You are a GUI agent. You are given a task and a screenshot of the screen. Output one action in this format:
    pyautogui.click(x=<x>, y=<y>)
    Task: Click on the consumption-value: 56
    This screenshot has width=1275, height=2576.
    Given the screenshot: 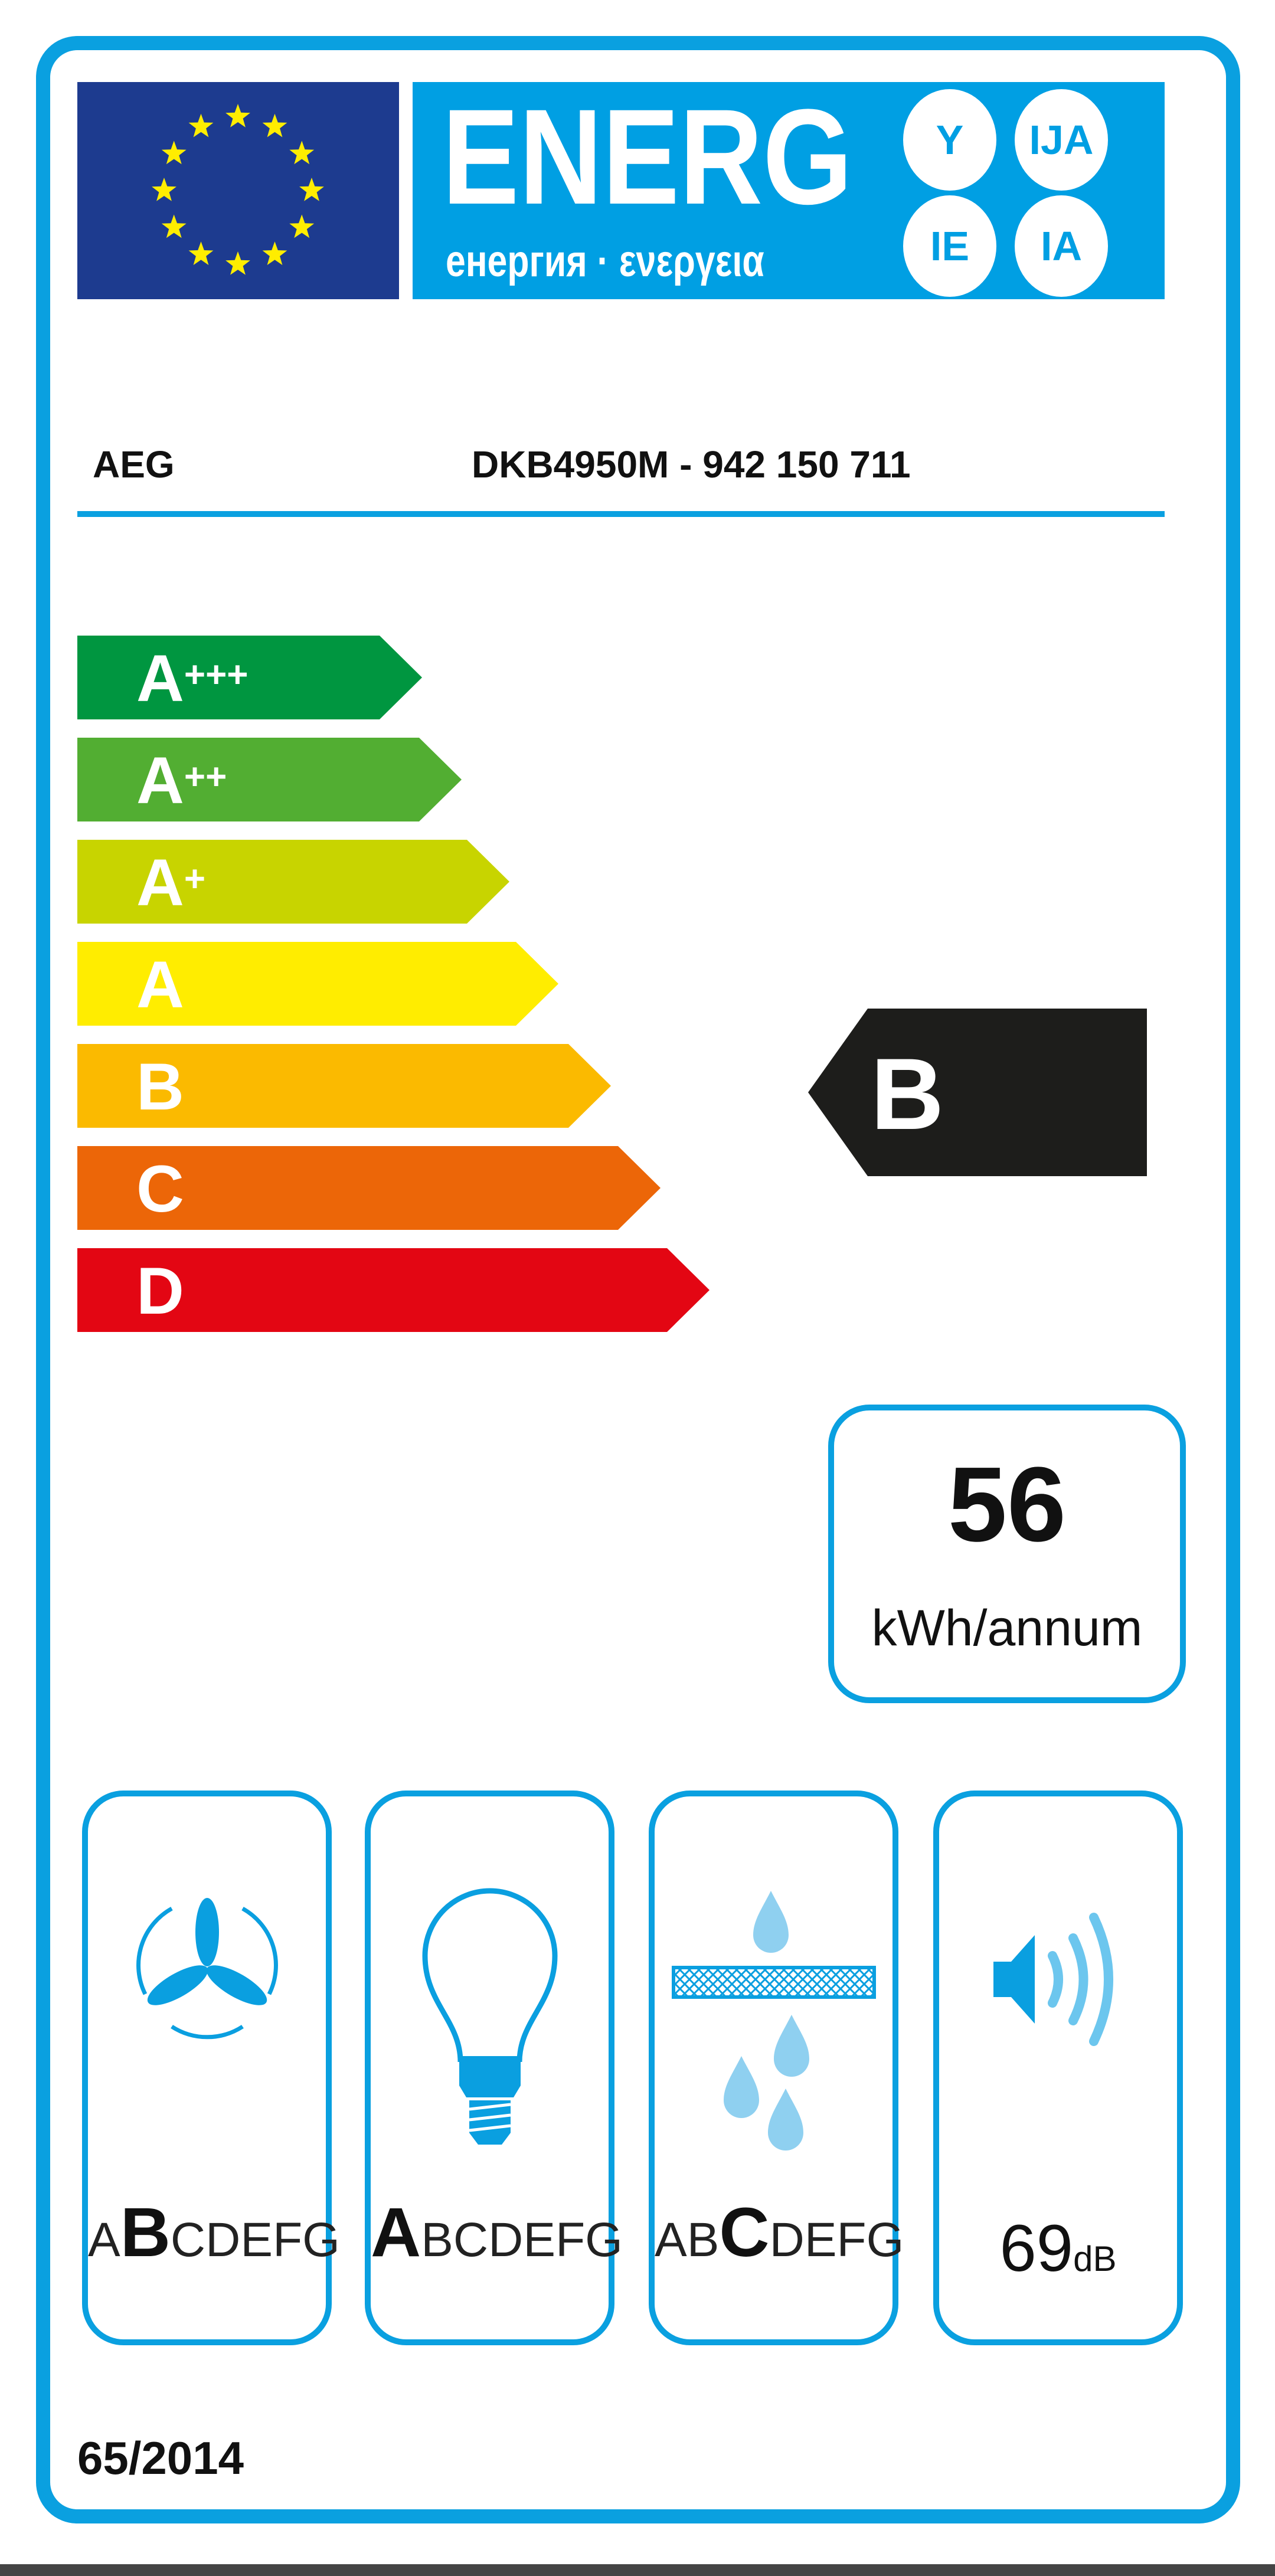 What is the action you would take?
    pyautogui.click(x=1007, y=1505)
    